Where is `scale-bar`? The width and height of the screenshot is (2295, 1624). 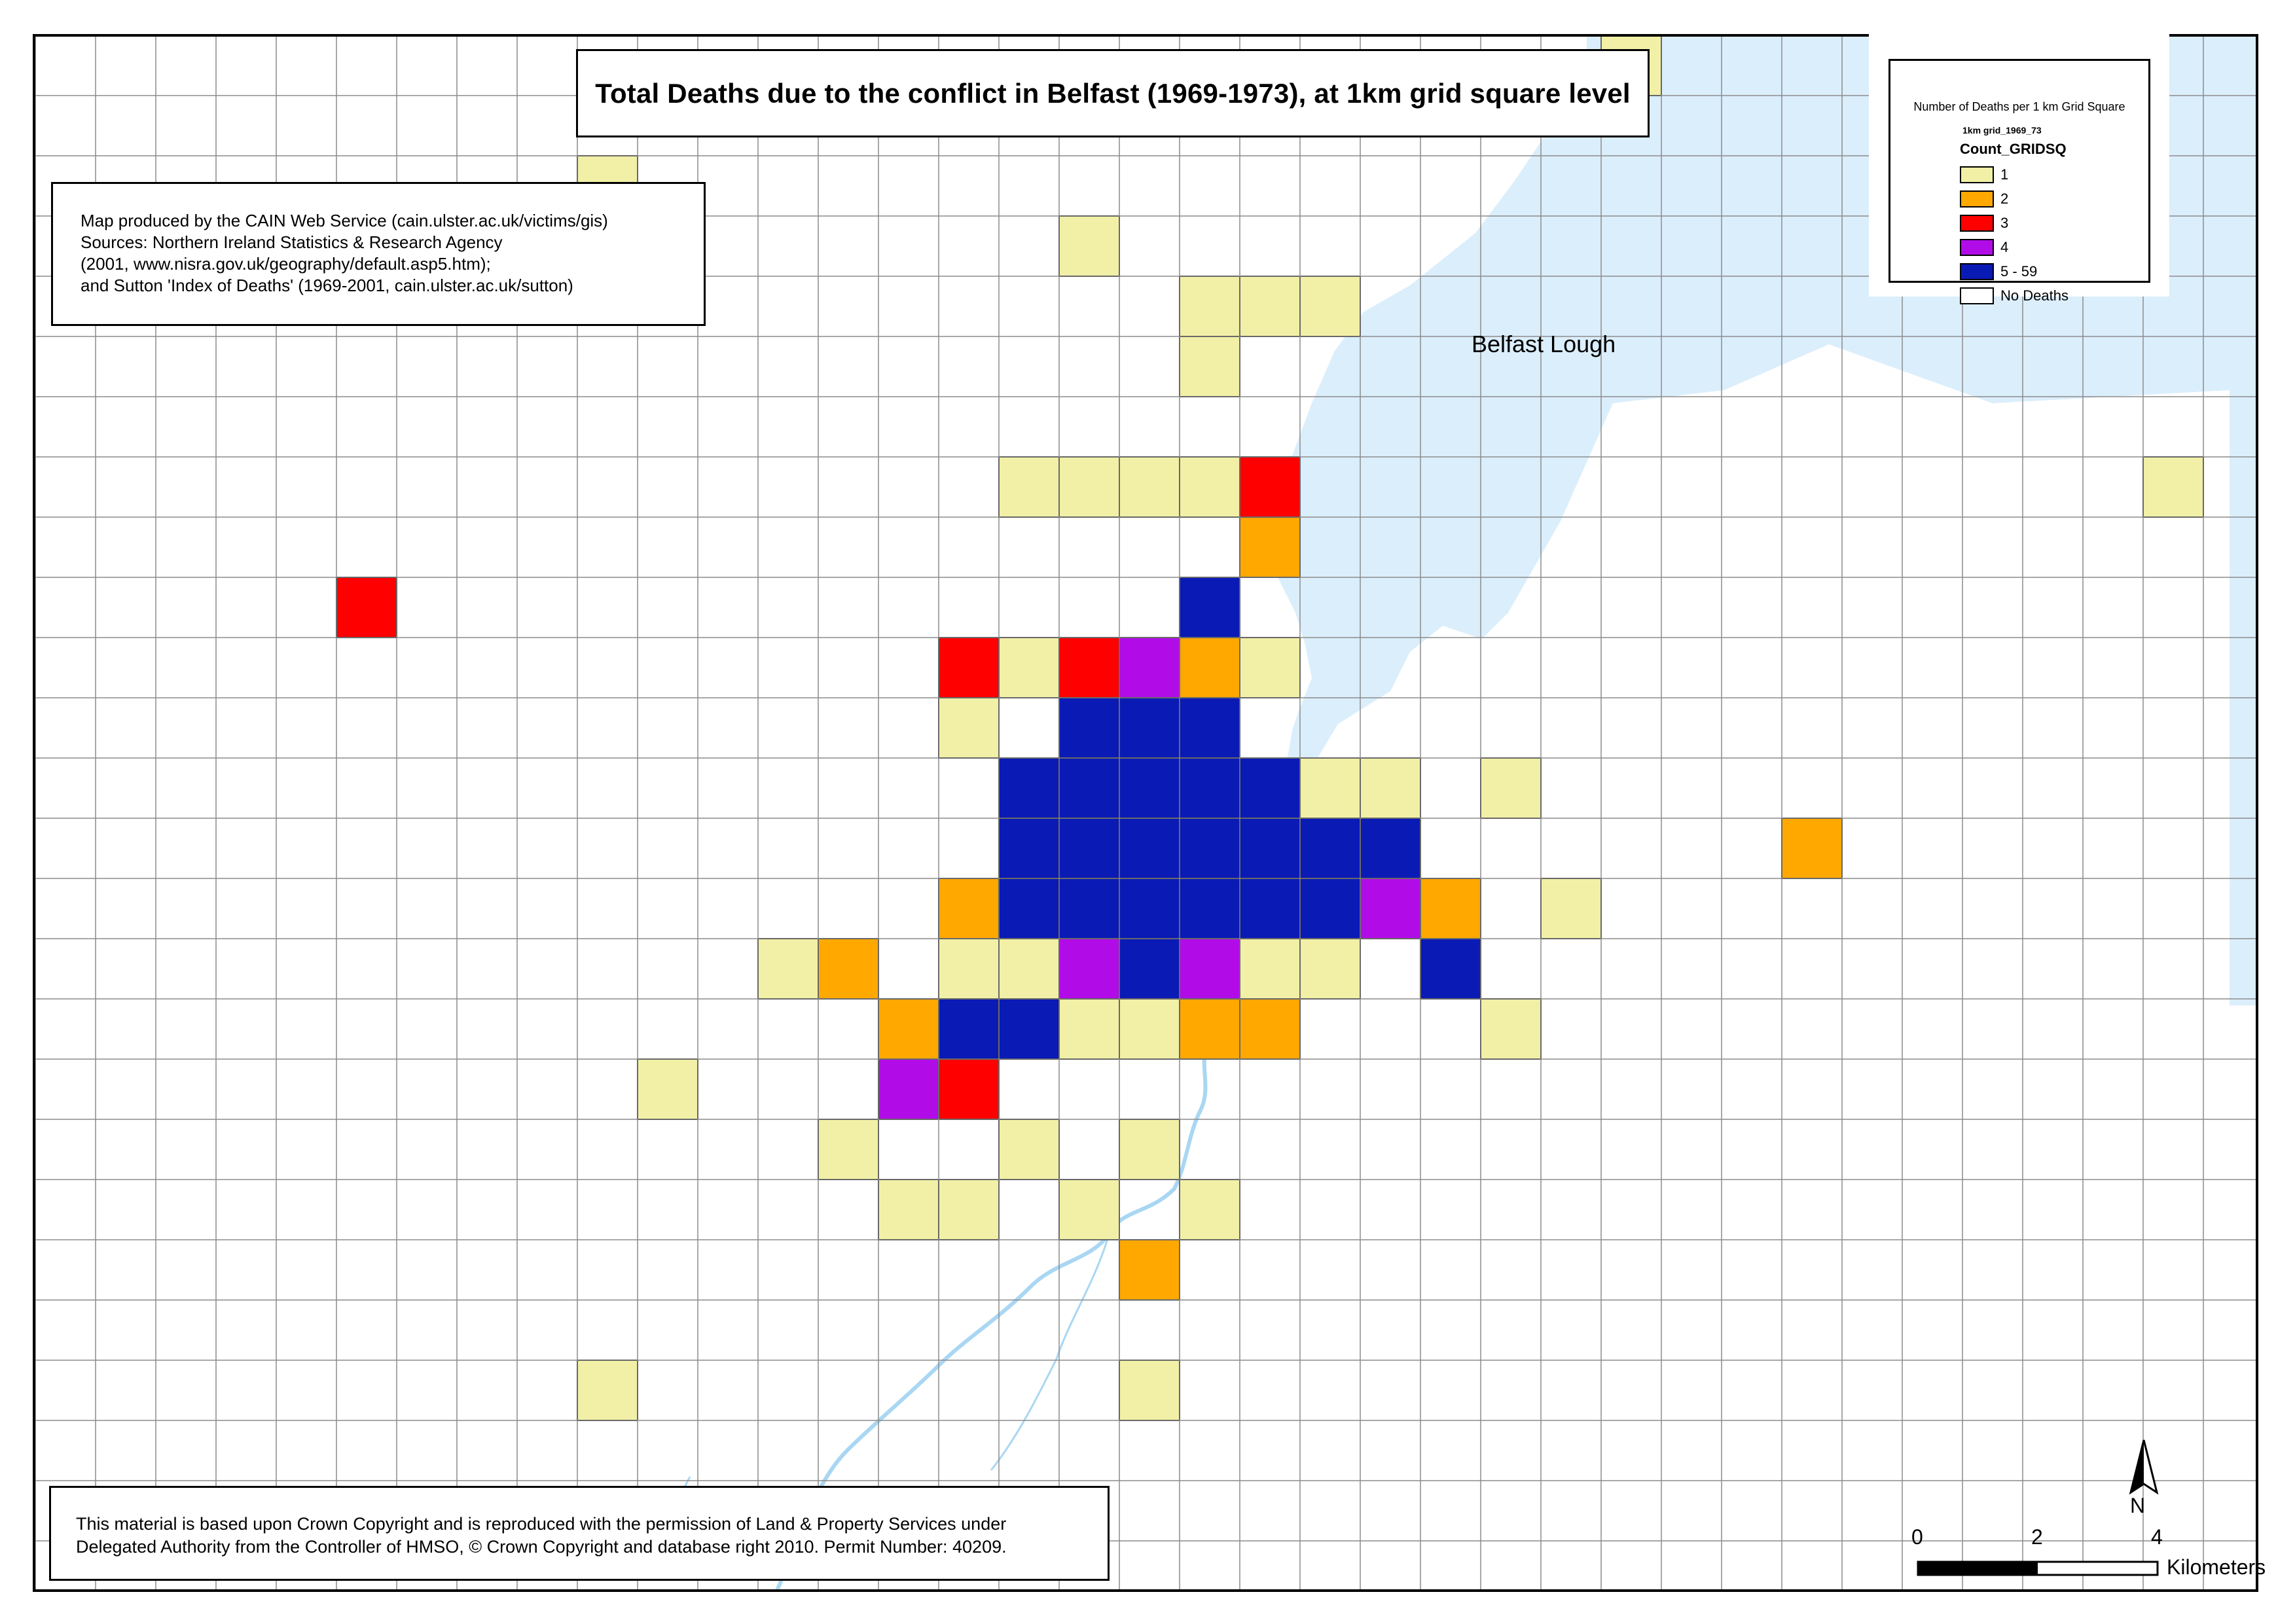
scale-bar is located at coordinates (2038, 1568).